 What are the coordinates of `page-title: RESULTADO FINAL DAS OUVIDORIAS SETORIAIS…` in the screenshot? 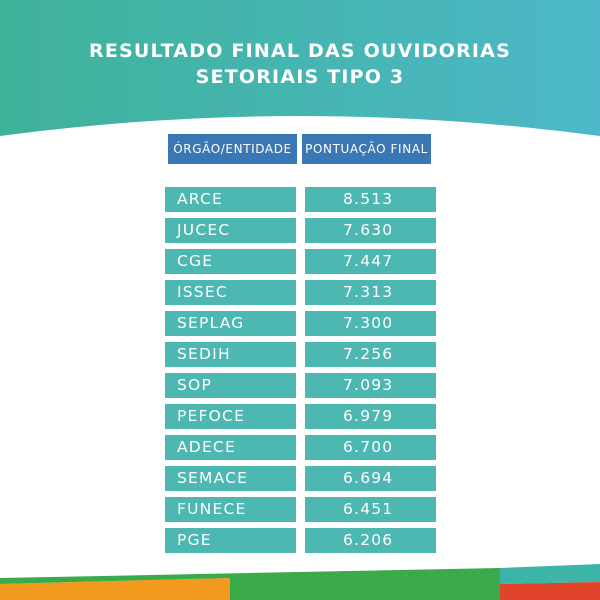 It's located at (300, 64).